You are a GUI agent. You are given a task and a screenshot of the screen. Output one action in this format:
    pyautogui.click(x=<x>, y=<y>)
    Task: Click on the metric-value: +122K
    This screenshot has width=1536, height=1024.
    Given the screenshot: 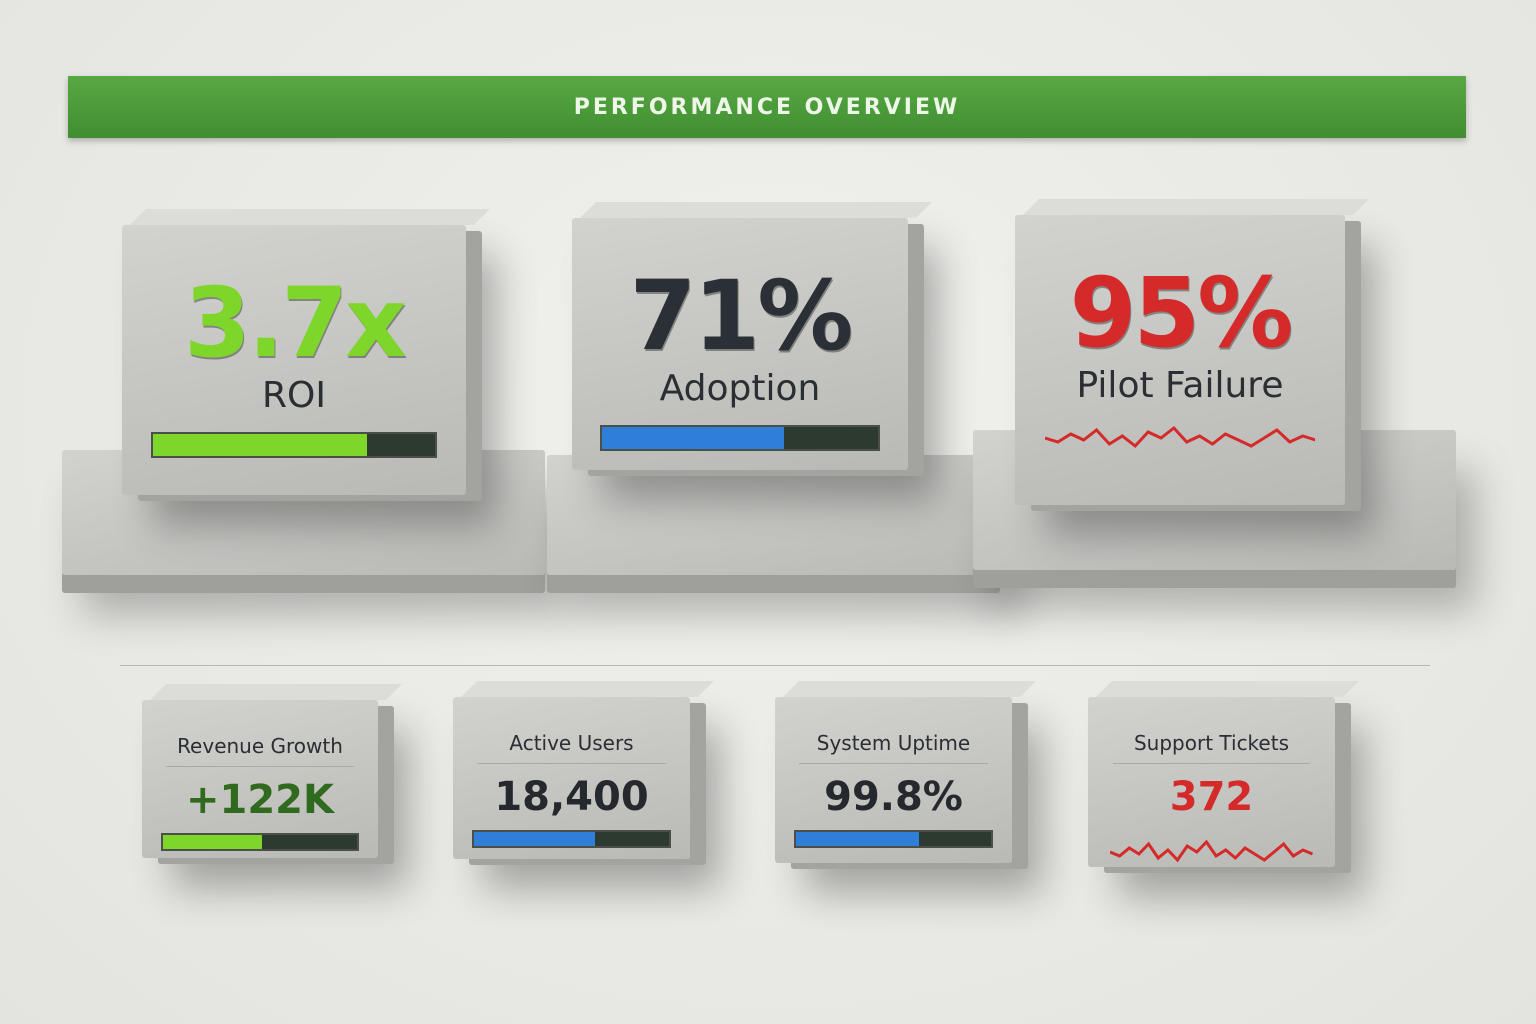 What is the action you would take?
    pyautogui.click(x=259, y=800)
    